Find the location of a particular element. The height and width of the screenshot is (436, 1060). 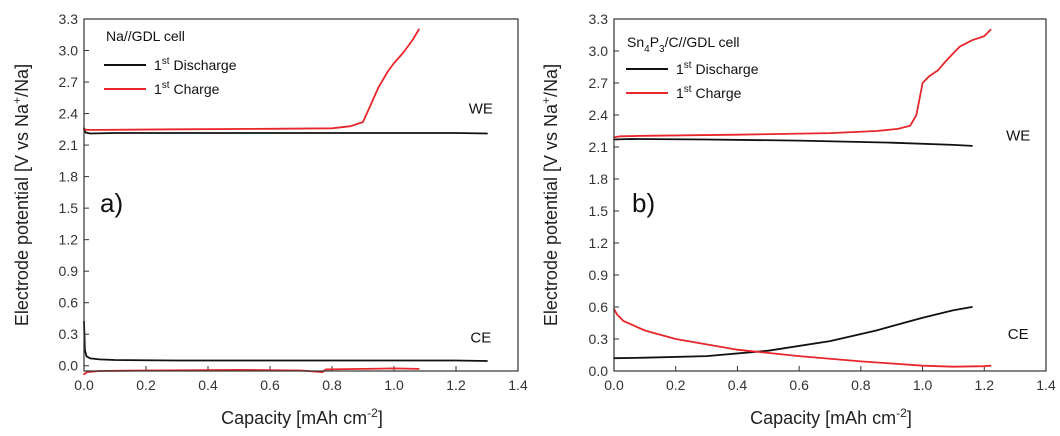

panel-a-x-tick-label: 1.2 is located at coordinates (456, 385).